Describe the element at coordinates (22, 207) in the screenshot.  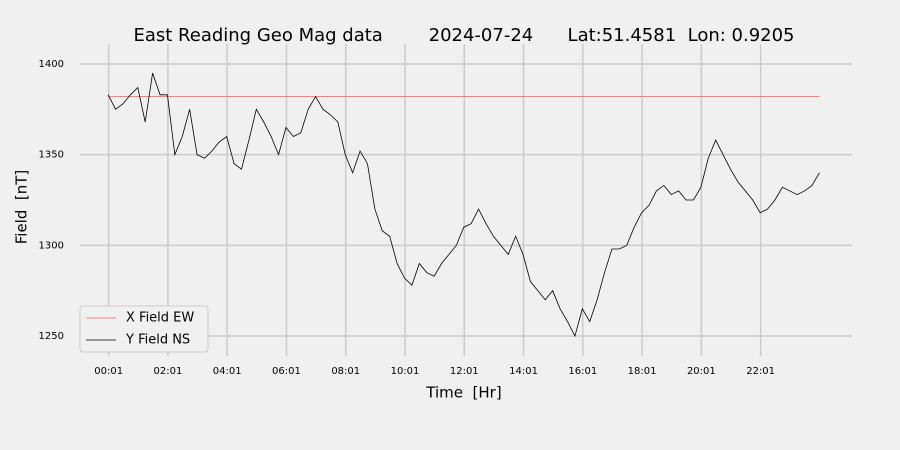
I see `y-axis-label: Field [nT]` at that location.